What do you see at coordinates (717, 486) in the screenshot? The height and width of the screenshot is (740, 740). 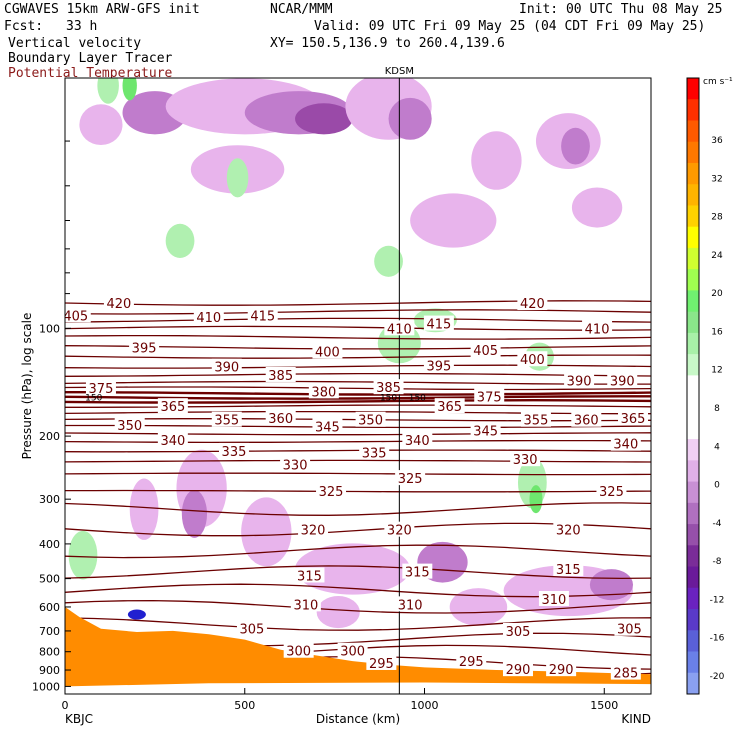 I see `colorbar-label: 0` at bounding box center [717, 486].